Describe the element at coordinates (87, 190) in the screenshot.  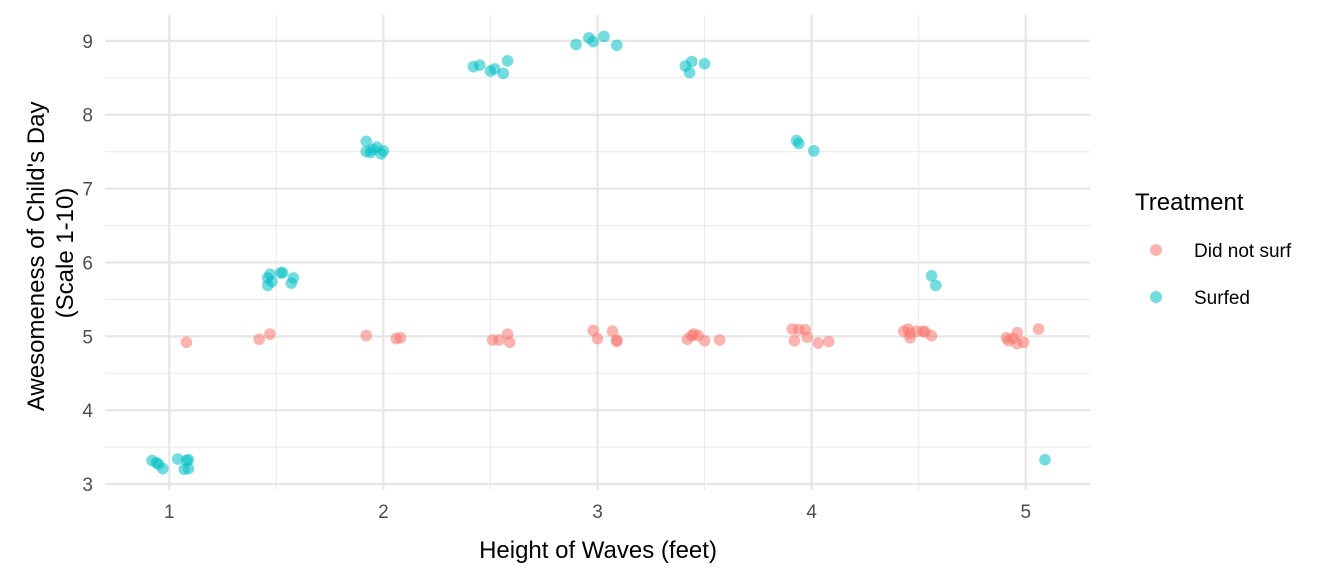
I see `y-tick-label: 7` at that location.